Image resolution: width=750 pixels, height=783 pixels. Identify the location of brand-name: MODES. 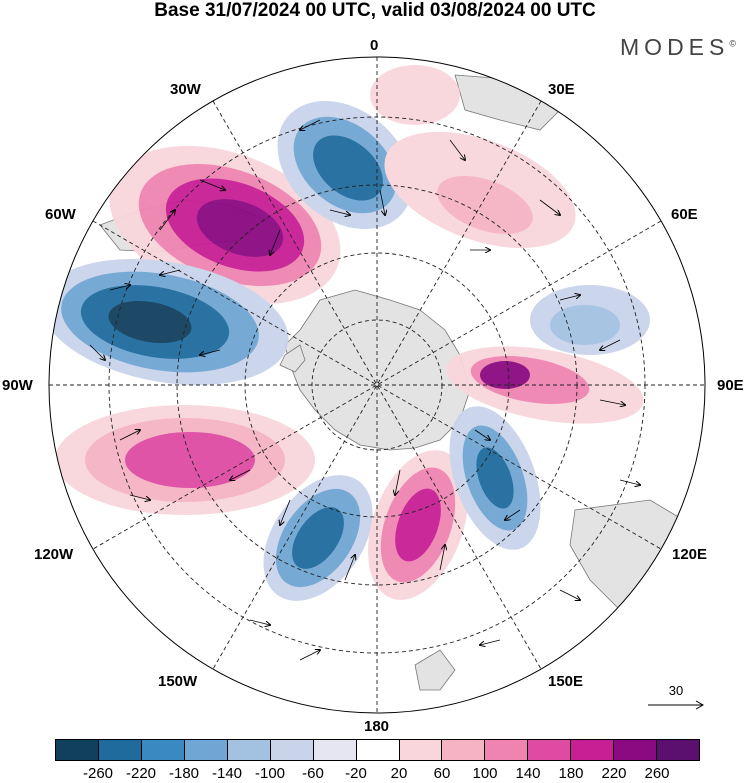
(675, 47).